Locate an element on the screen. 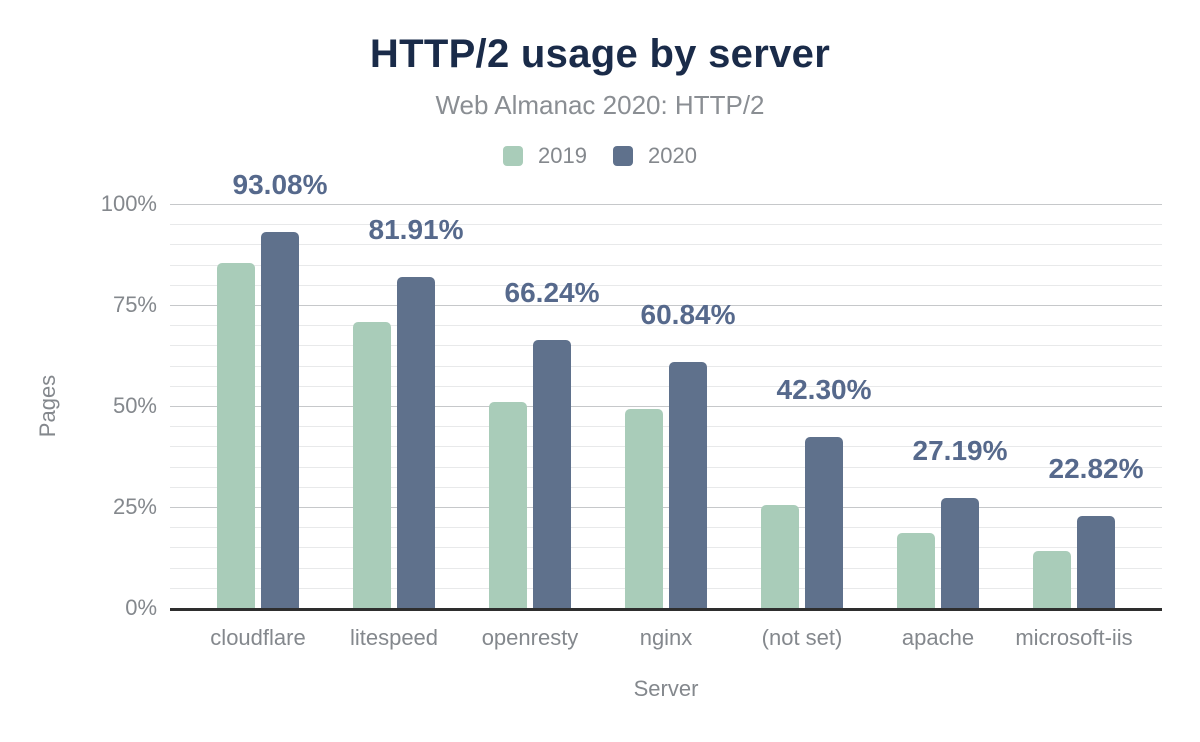 The height and width of the screenshot is (742, 1200). bar-2019-litespeed is located at coordinates (372, 464).